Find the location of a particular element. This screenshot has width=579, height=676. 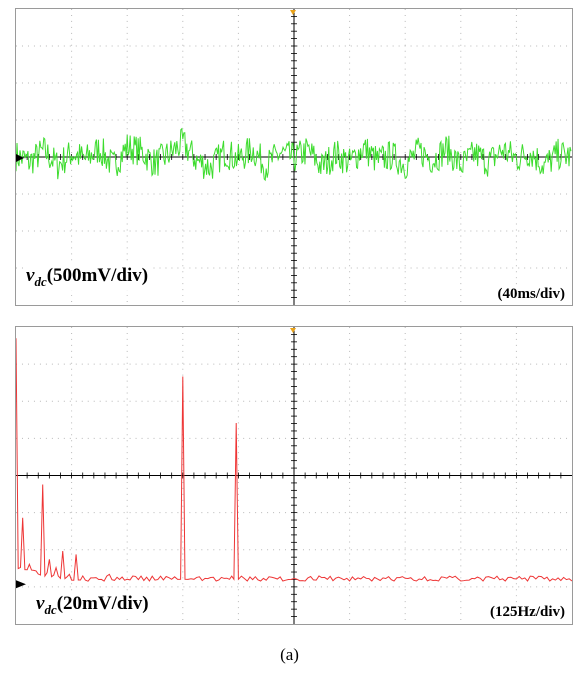

figure-caption: (a) is located at coordinates (289, 654).